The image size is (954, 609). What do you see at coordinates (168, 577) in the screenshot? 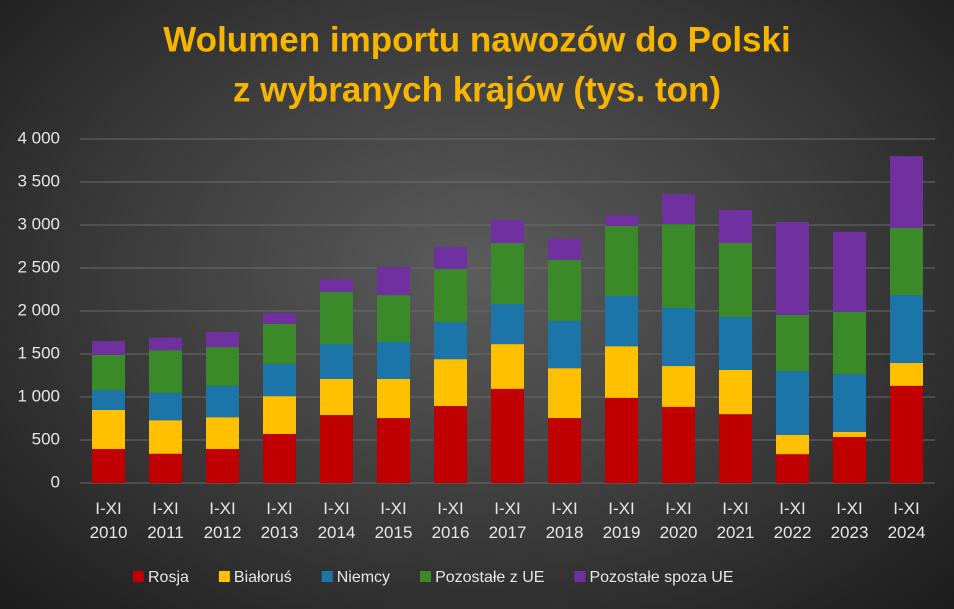
I see `legend-label: Rosja` at bounding box center [168, 577].